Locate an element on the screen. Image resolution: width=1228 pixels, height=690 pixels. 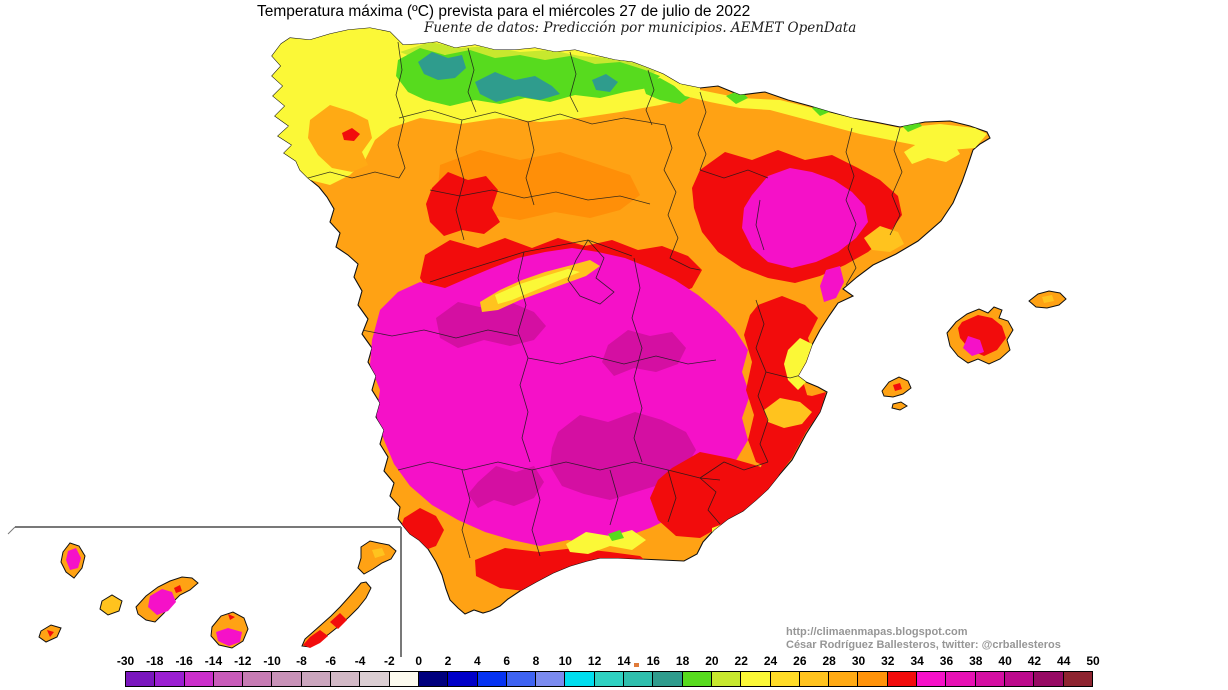
legend-tick-label: 0 is located at coordinates (419, 661).